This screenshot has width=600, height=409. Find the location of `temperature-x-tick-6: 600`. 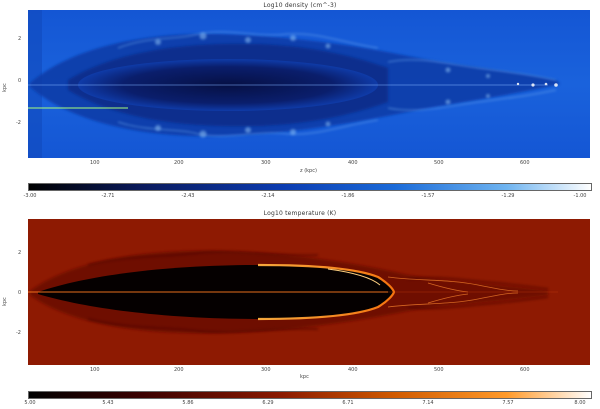

temperature-x-tick-6: 600 is located at coordinates (525, 370).